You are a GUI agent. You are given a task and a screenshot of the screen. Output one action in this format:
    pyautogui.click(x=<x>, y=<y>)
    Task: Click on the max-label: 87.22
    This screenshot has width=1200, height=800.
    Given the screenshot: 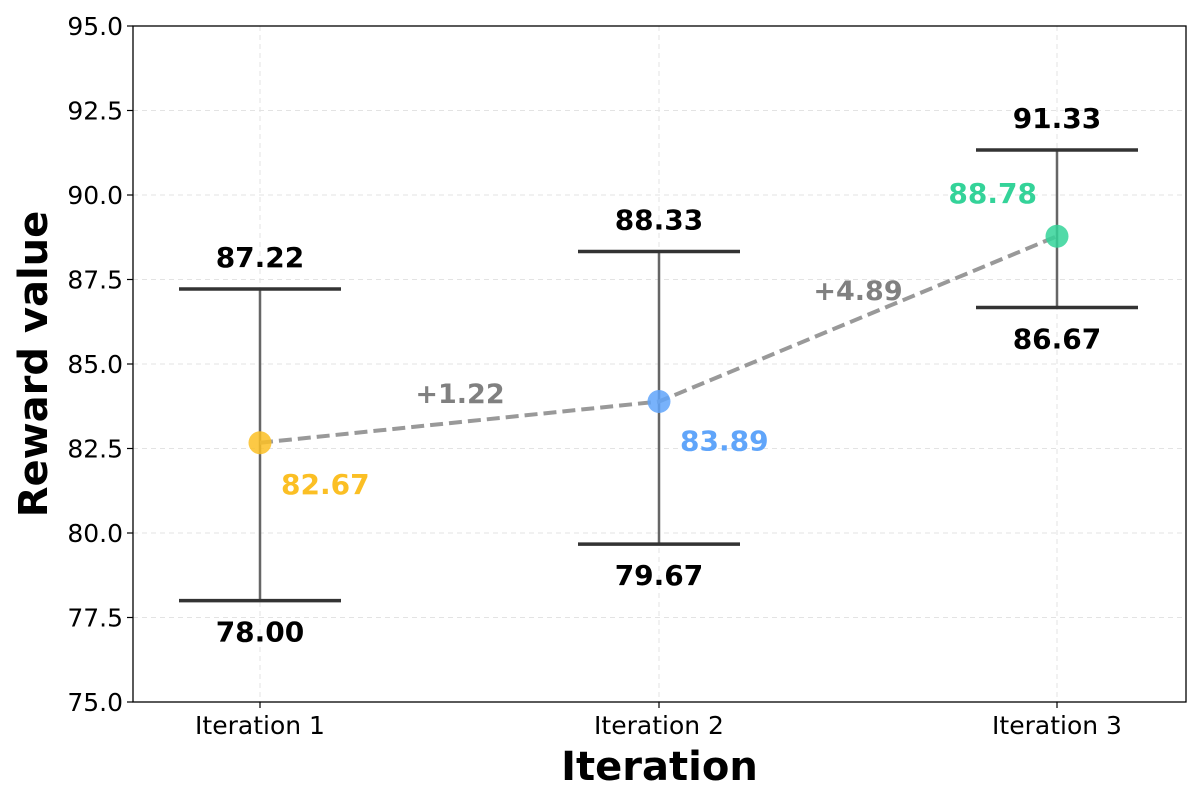 What is the action you would take?
    pyautogui.click(x=260, y=257)
    